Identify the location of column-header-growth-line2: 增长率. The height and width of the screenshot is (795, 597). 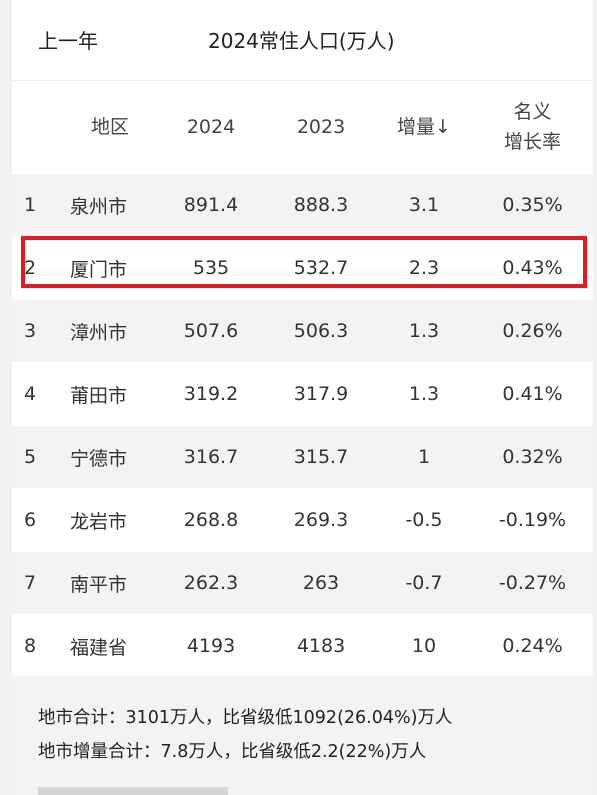
(532, 141).